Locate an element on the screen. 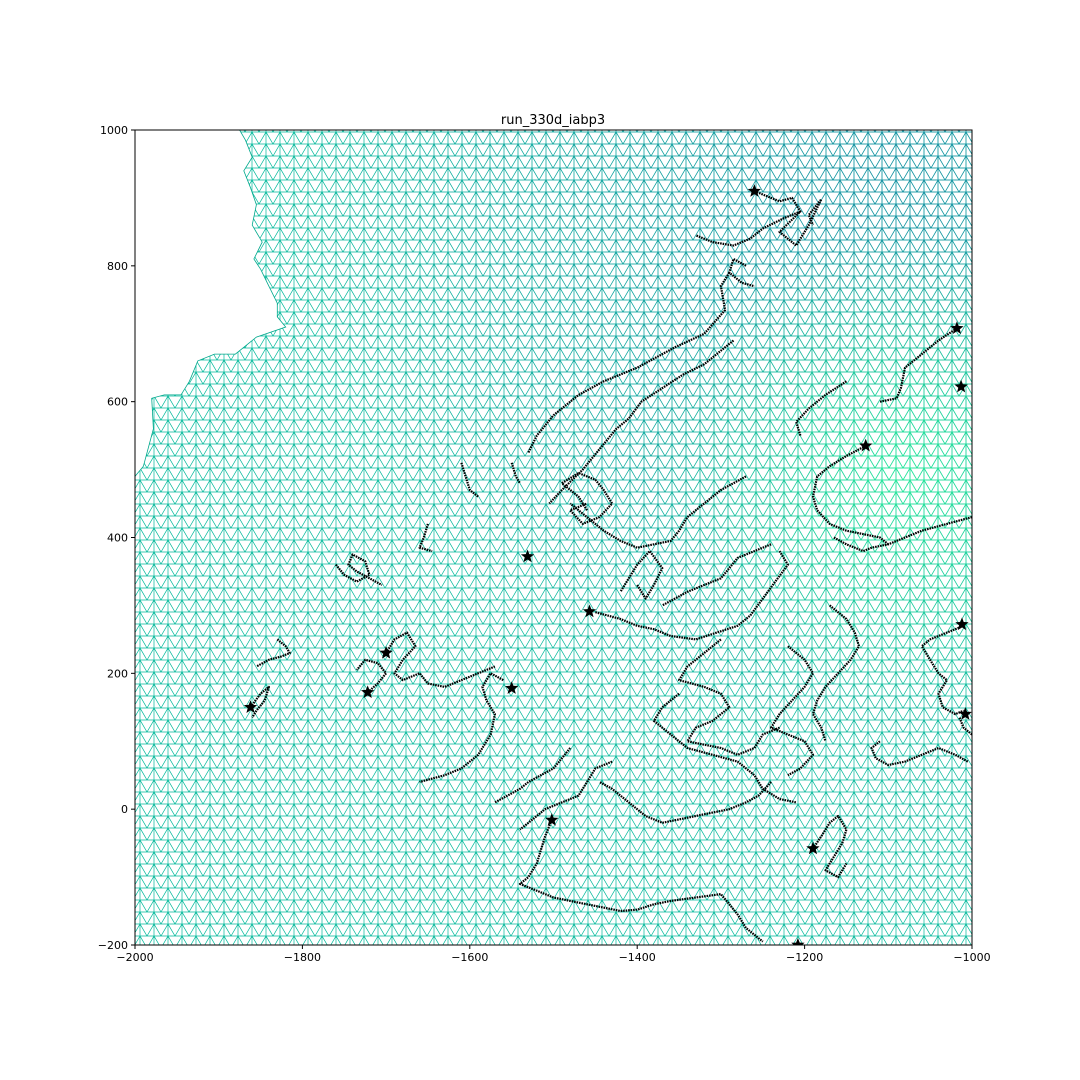 This screenshot has width=1080, height=1080. y-tick-label: 400 is located at coordinates (117, 538).